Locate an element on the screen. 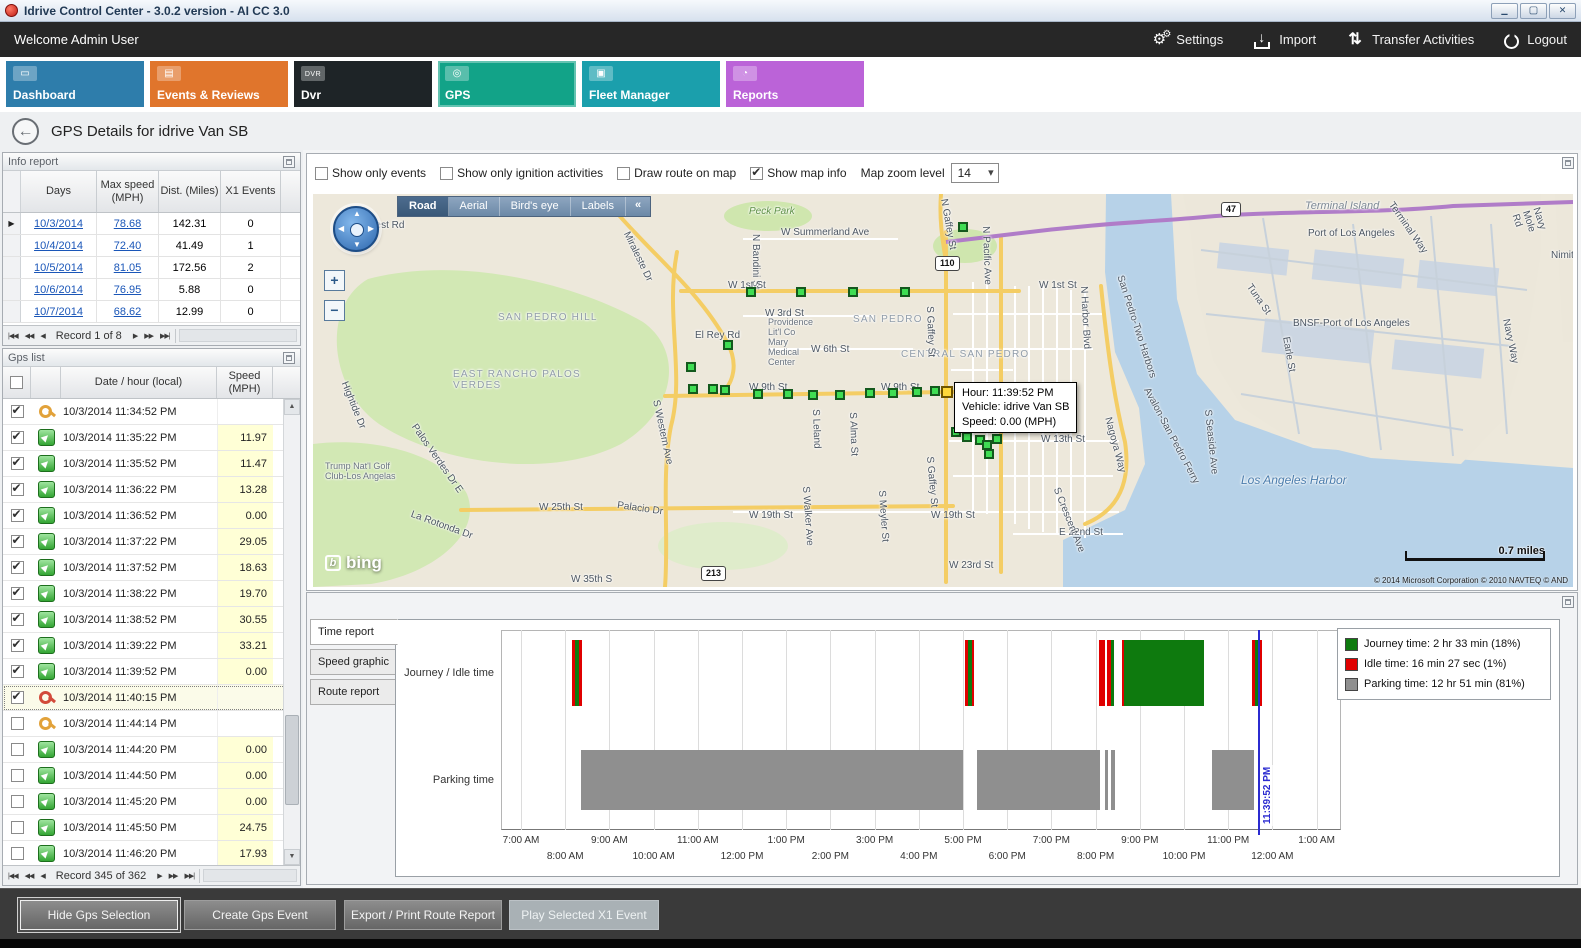 The height and width of the screenshot is (948, 1581). tab-fleet: Fleet Manager is located at coordinates (651, 84).